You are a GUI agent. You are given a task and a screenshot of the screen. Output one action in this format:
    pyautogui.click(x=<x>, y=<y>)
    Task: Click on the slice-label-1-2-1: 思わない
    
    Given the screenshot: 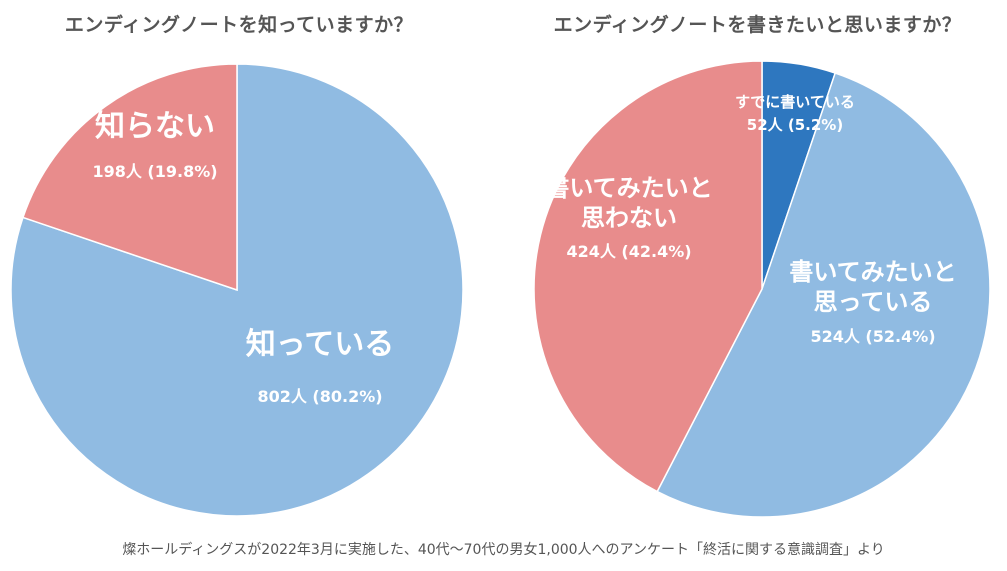 What is the action you would take?
    pyautogui.click(x=629, y=218)
    